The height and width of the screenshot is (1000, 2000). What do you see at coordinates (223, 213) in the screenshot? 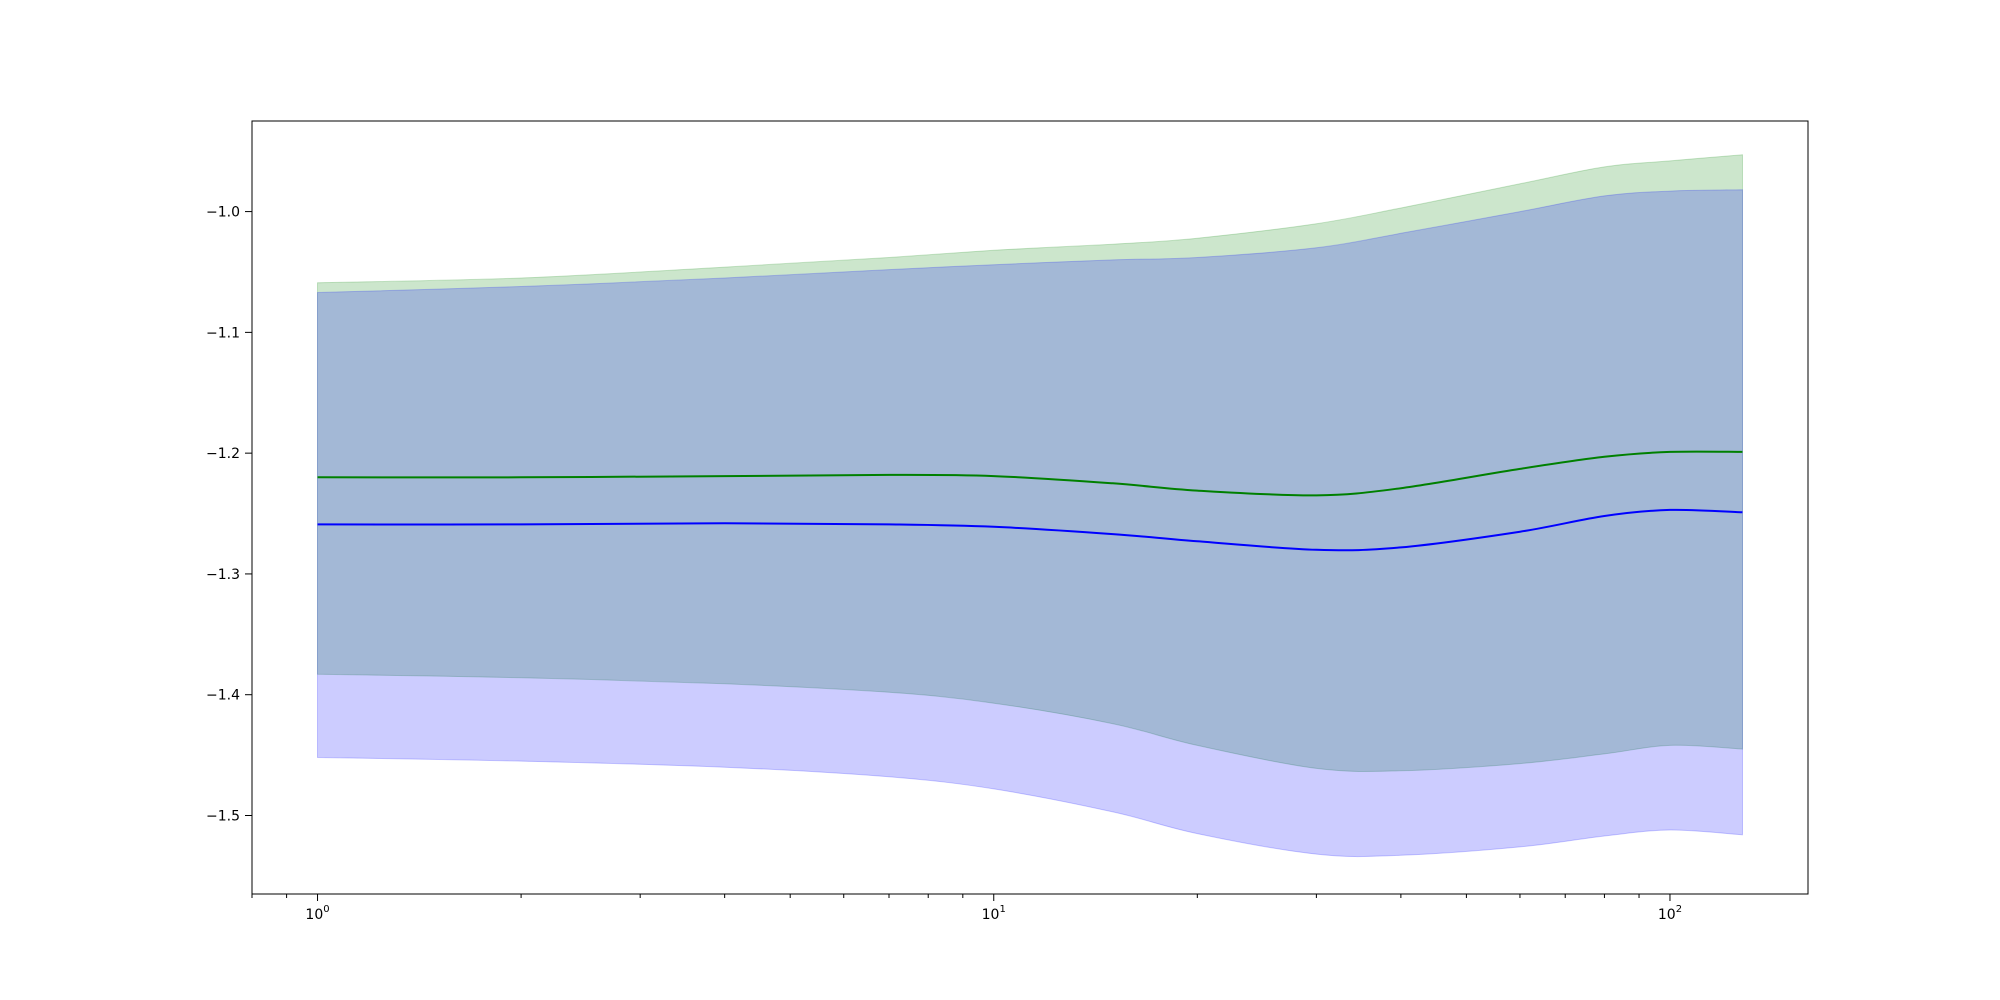
I see `y-tick-label: −1.0` at bounding box center [223, 213].